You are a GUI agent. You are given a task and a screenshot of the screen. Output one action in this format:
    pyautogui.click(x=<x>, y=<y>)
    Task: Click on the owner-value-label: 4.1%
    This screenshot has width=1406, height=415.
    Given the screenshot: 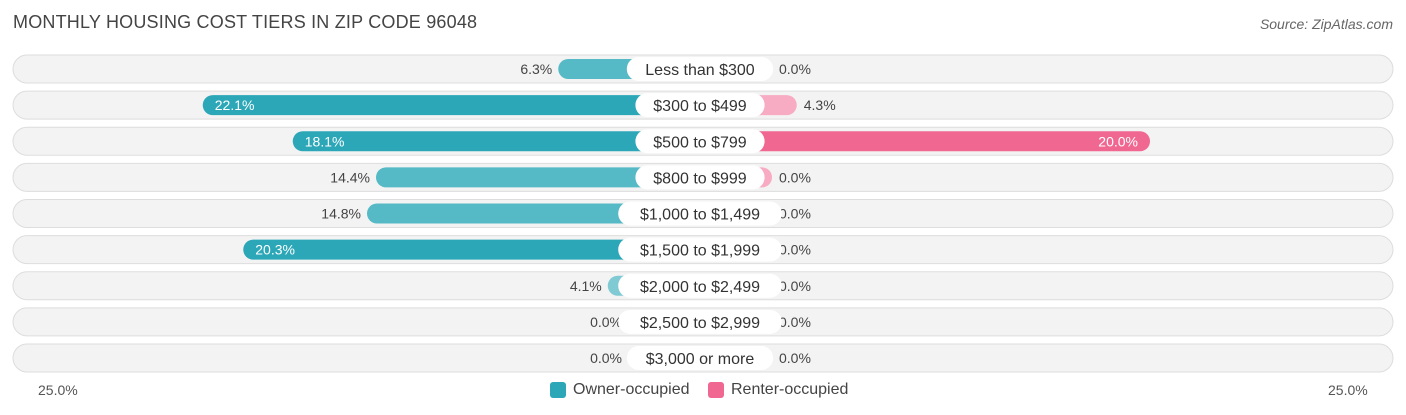 What is the action you would take?
    pyautogui.click(x=586, y=286)
    